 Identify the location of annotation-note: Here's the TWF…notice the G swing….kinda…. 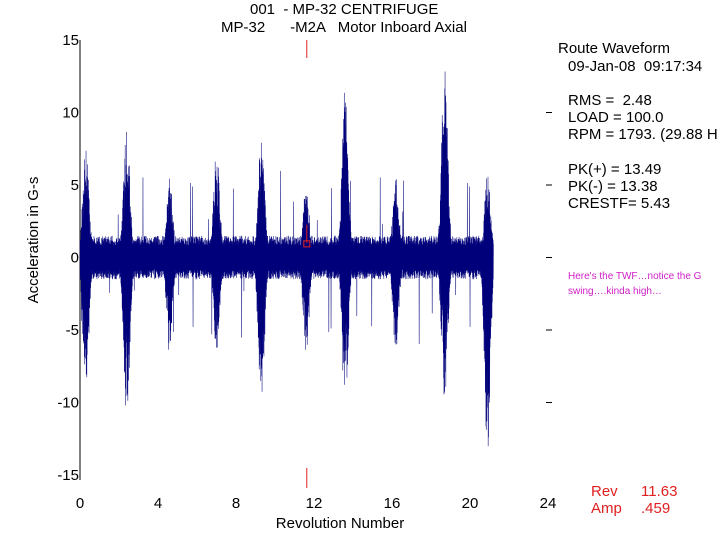
(635, 284).